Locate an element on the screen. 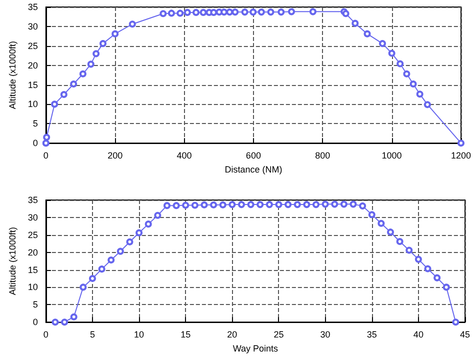 The width and height of the screenshot is (474, 358). x-tick-label: 15 is located at coordinates (185, 335).